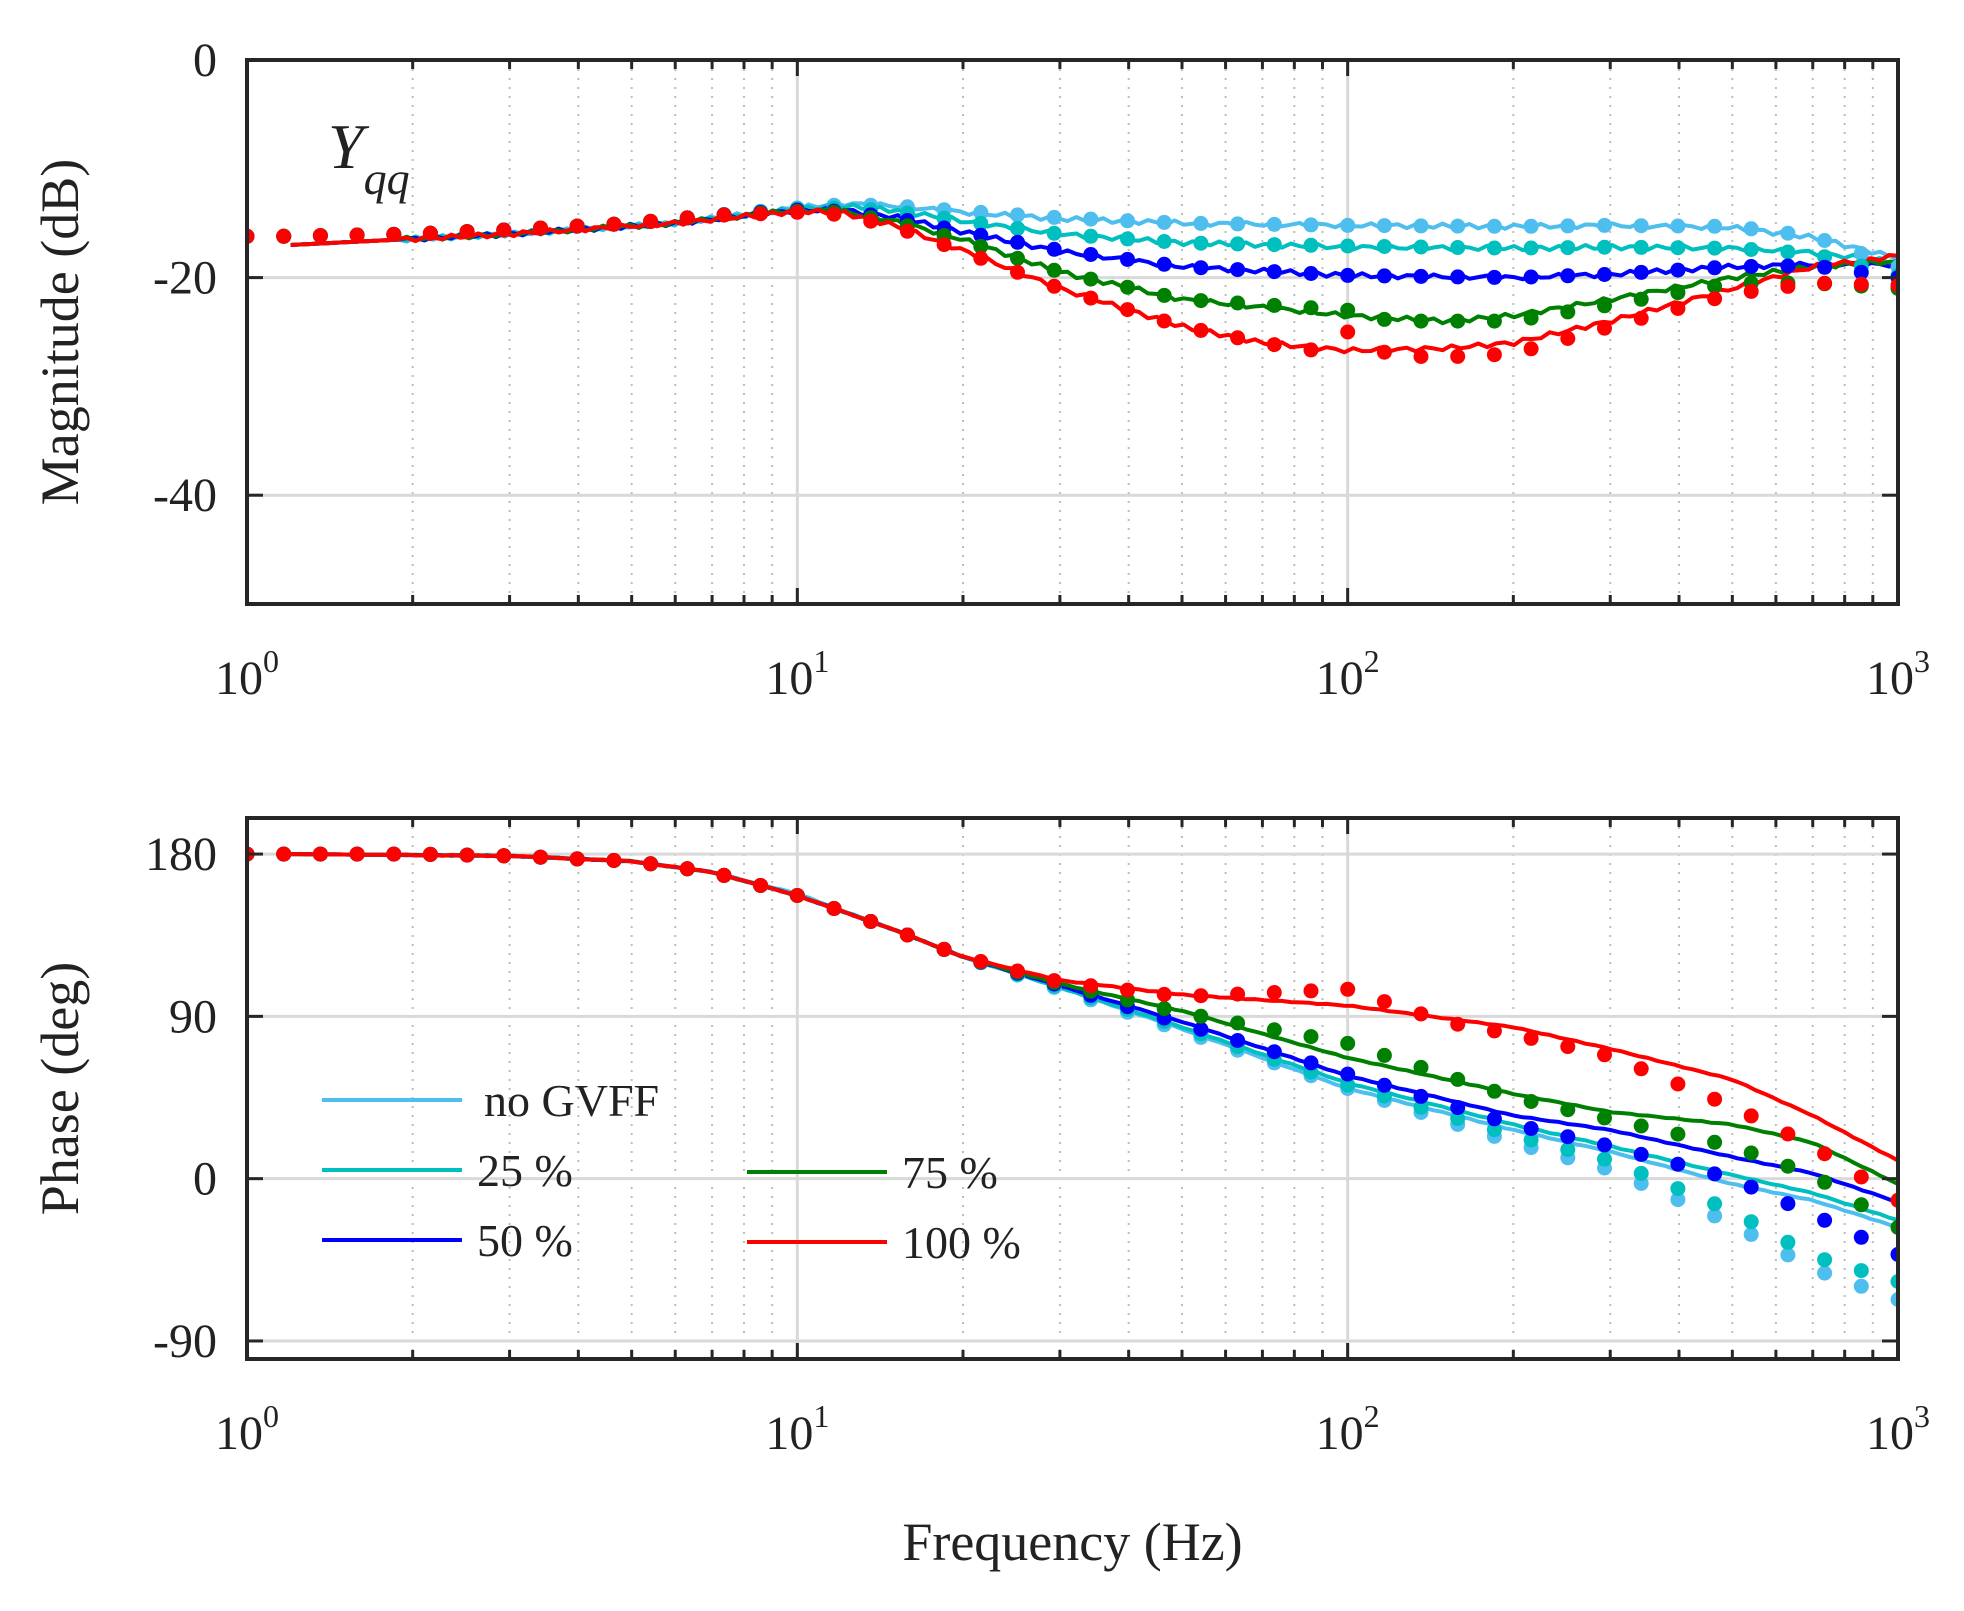 The width and height of the screenshot is (1964, 1611). Describe the element at coordinates (571, 1100) in the screenshot. I see `legend-label-no-gvff: no GVFF` at that location.